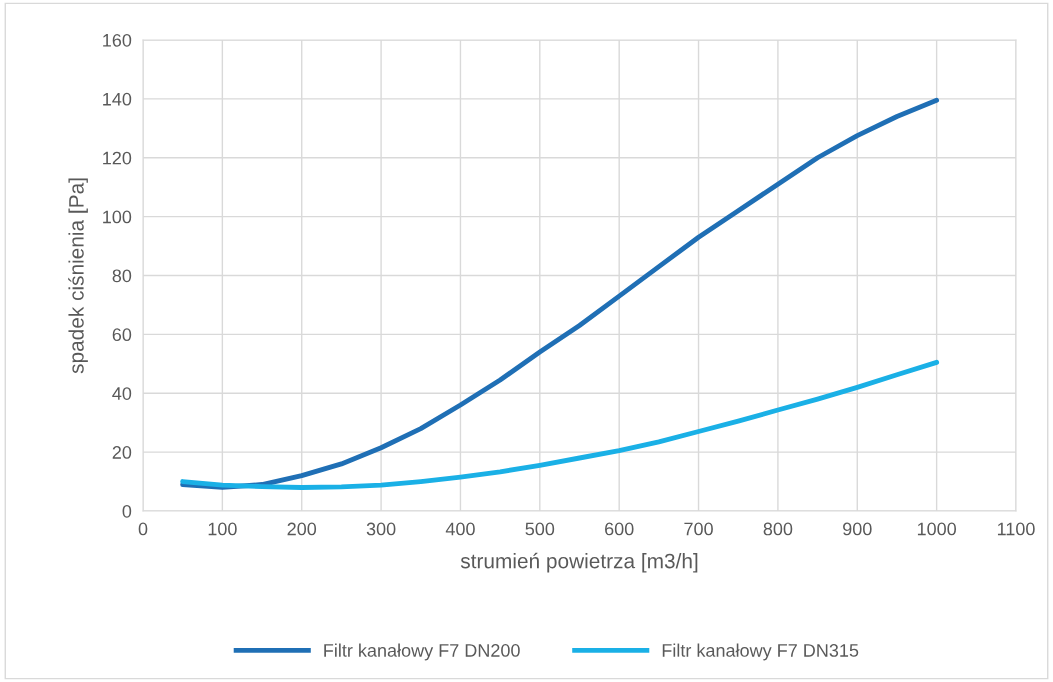  I want to click on x-tick-label: 900, so click(857, 529).